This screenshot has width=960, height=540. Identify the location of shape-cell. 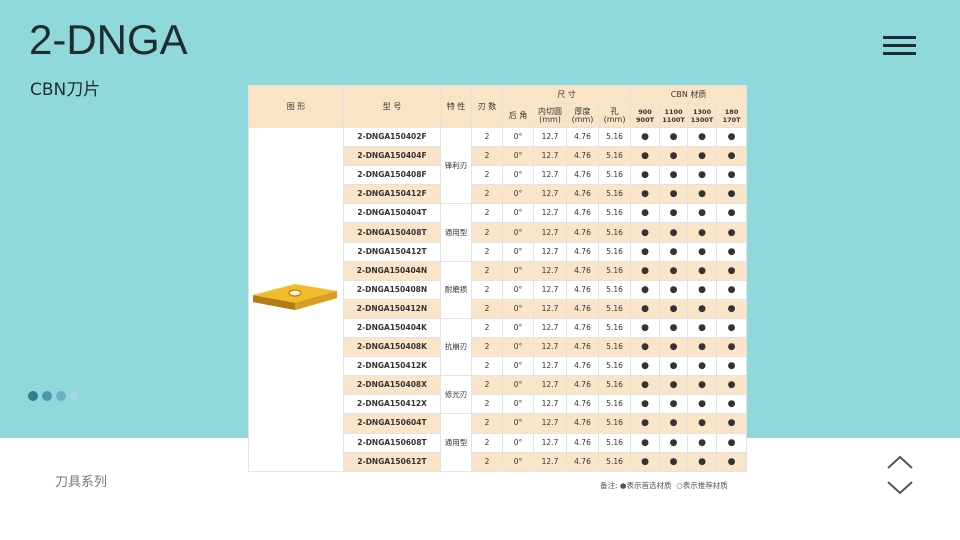
(296, 299).